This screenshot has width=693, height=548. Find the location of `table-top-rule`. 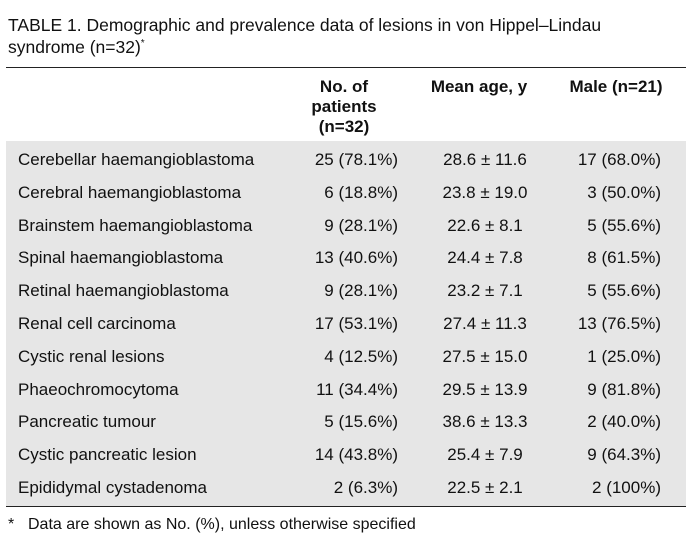

table-top-rule is located at coordinates (346, 67).